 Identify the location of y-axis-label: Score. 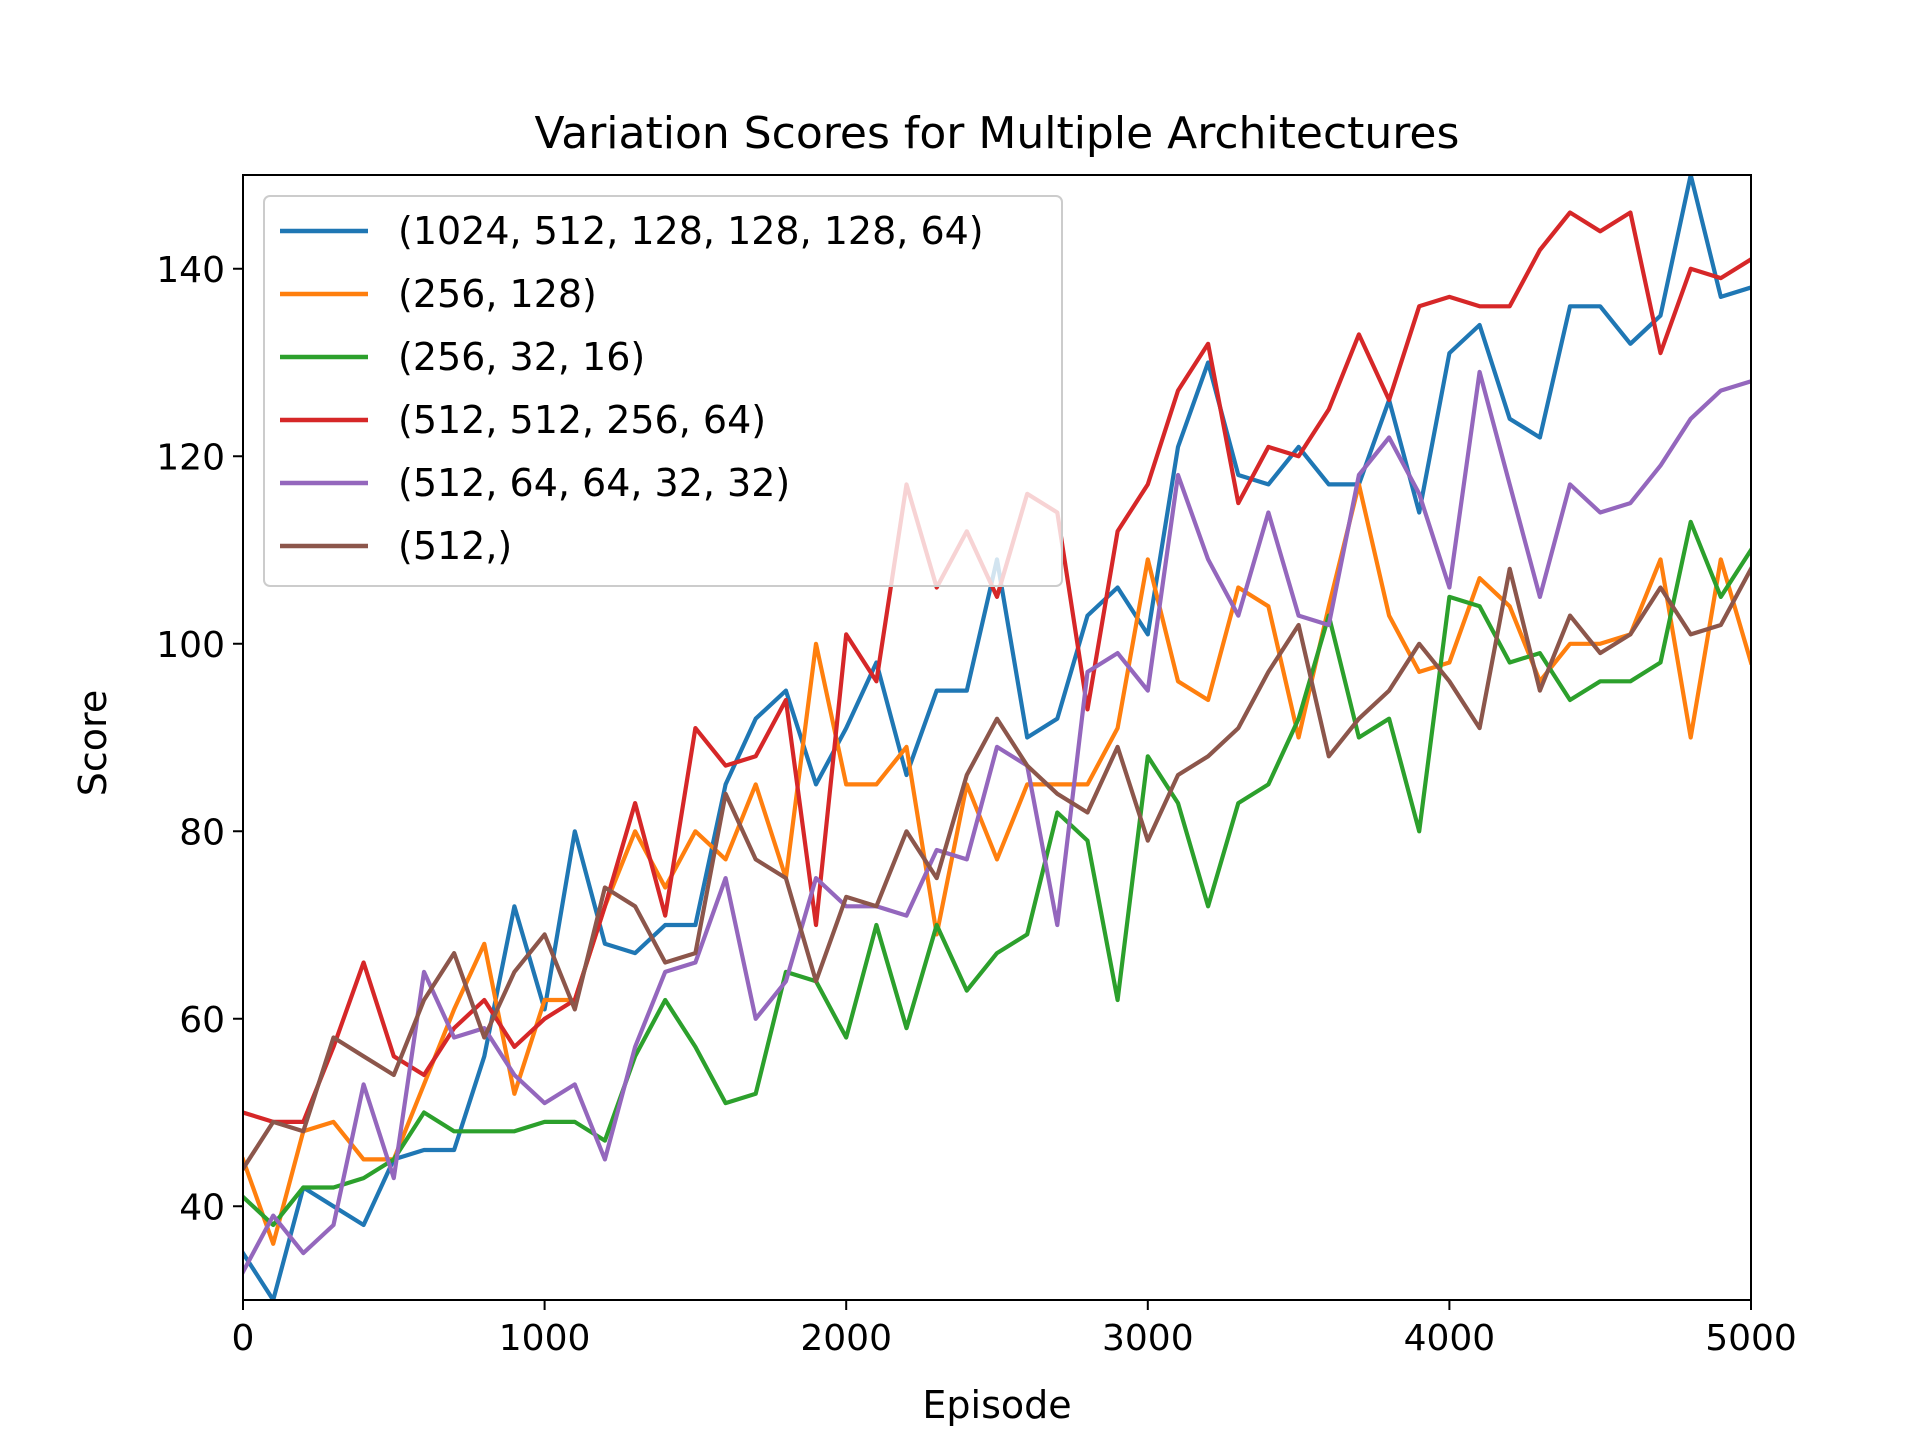
(93, 743).